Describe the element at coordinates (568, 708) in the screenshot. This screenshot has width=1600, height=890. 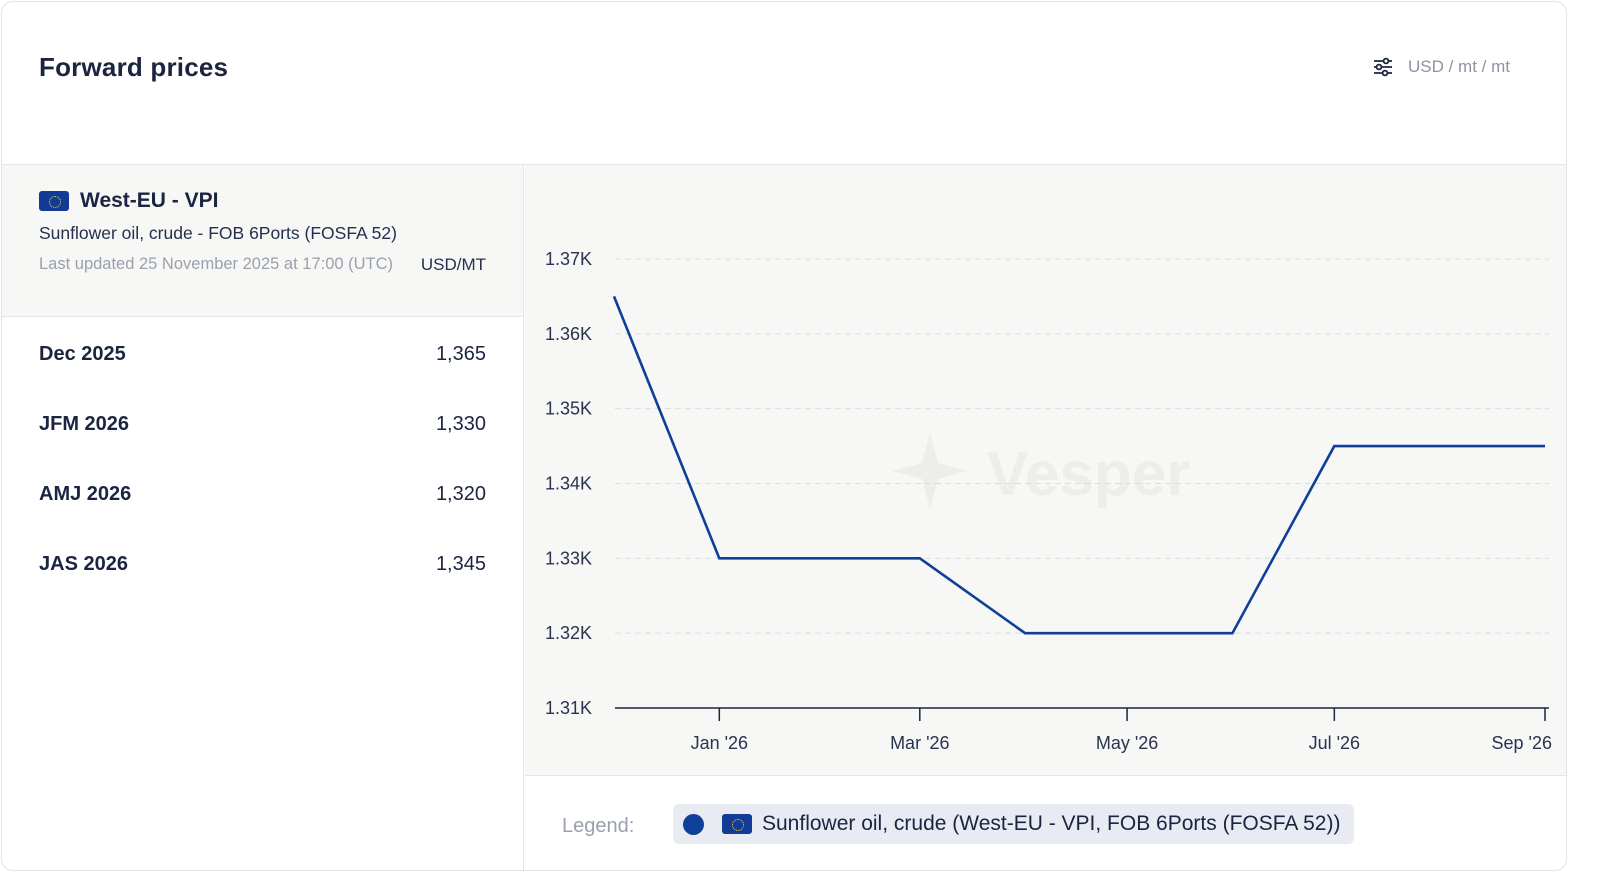
I see `y-tick-label: 1.31K` at that location.